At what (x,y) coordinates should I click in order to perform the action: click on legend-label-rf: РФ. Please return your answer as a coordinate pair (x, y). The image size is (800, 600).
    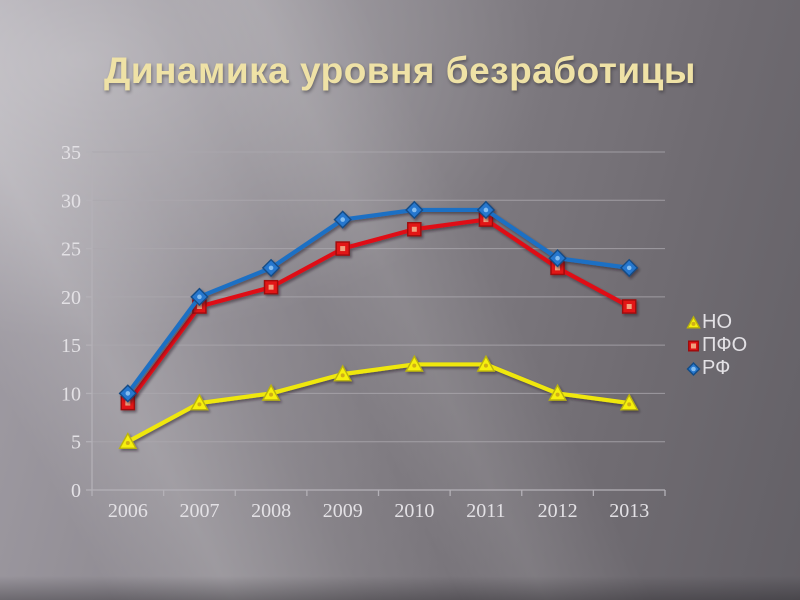
    Looking at the image, I should click on (716, 368).